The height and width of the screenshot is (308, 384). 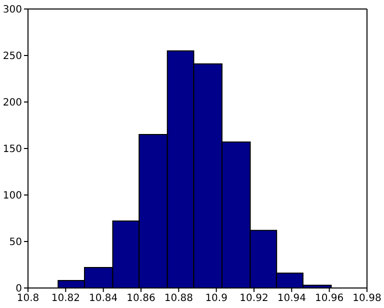 What do you see at coordinates (291, 298) in the screenshot?
I see `x-tick-label: 10.94` at bounding box center [291, 298].